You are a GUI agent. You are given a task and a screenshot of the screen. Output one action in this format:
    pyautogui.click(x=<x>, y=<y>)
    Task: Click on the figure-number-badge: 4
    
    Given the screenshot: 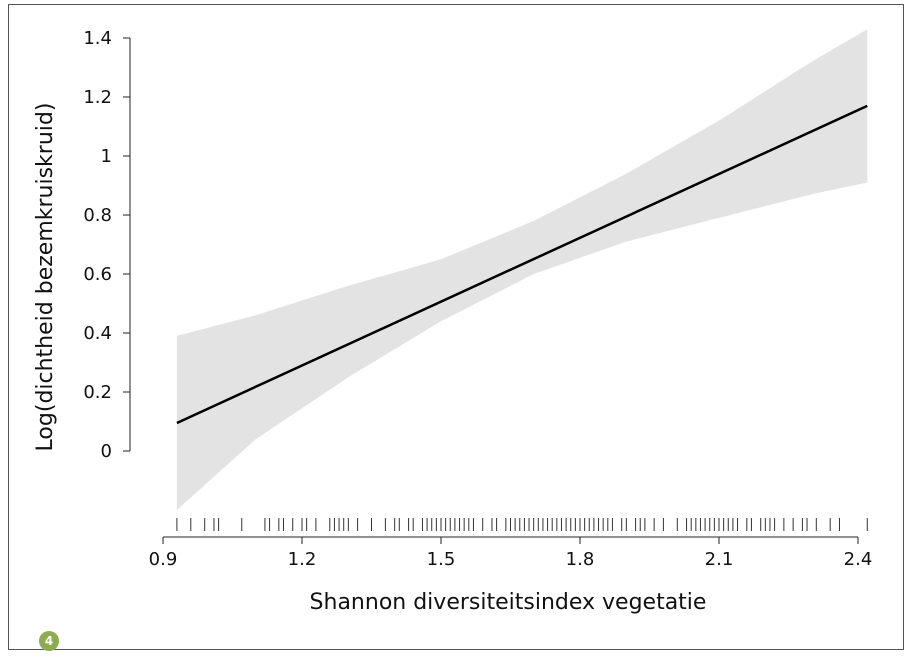 What is the action you would take?
    pyautogui.click(x=49, y=641)
    